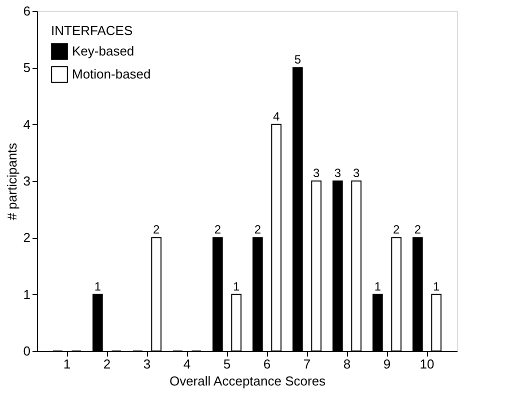  I want to click on data-label: 5, so click(298, 59).